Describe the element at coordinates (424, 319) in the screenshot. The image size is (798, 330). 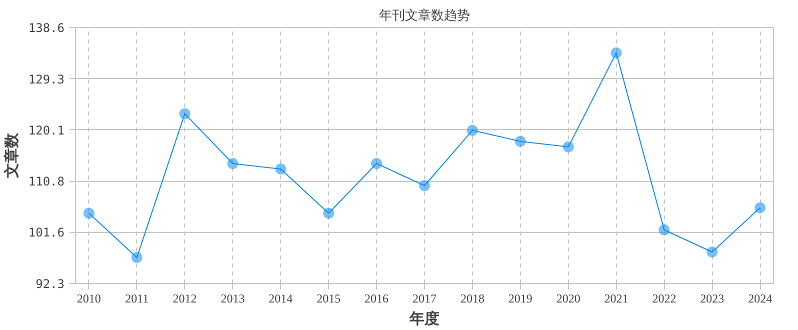
I see `x-axis-title: 年度` at that location.